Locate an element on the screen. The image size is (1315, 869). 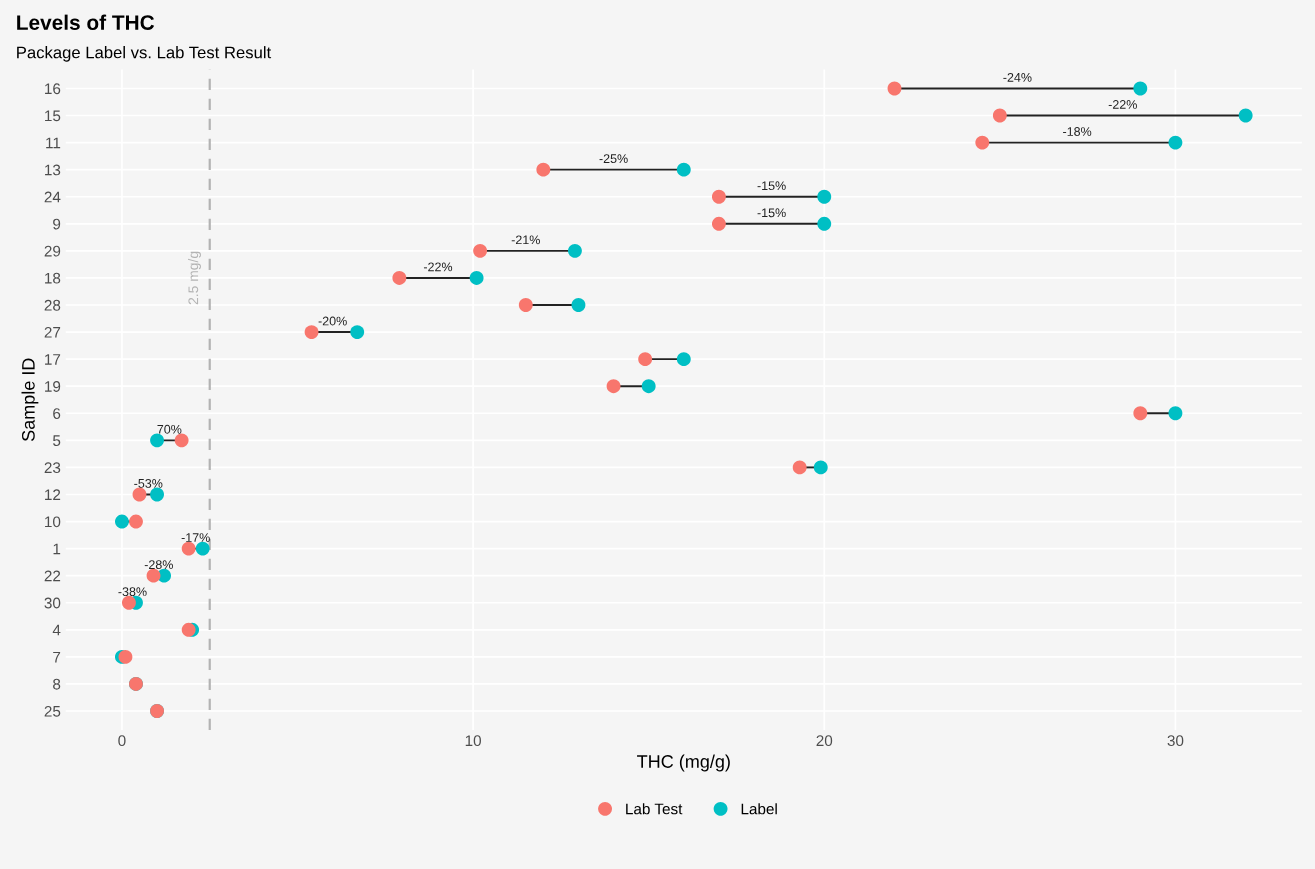
y-tick-label: 16 is located at coordinates (53, 89).